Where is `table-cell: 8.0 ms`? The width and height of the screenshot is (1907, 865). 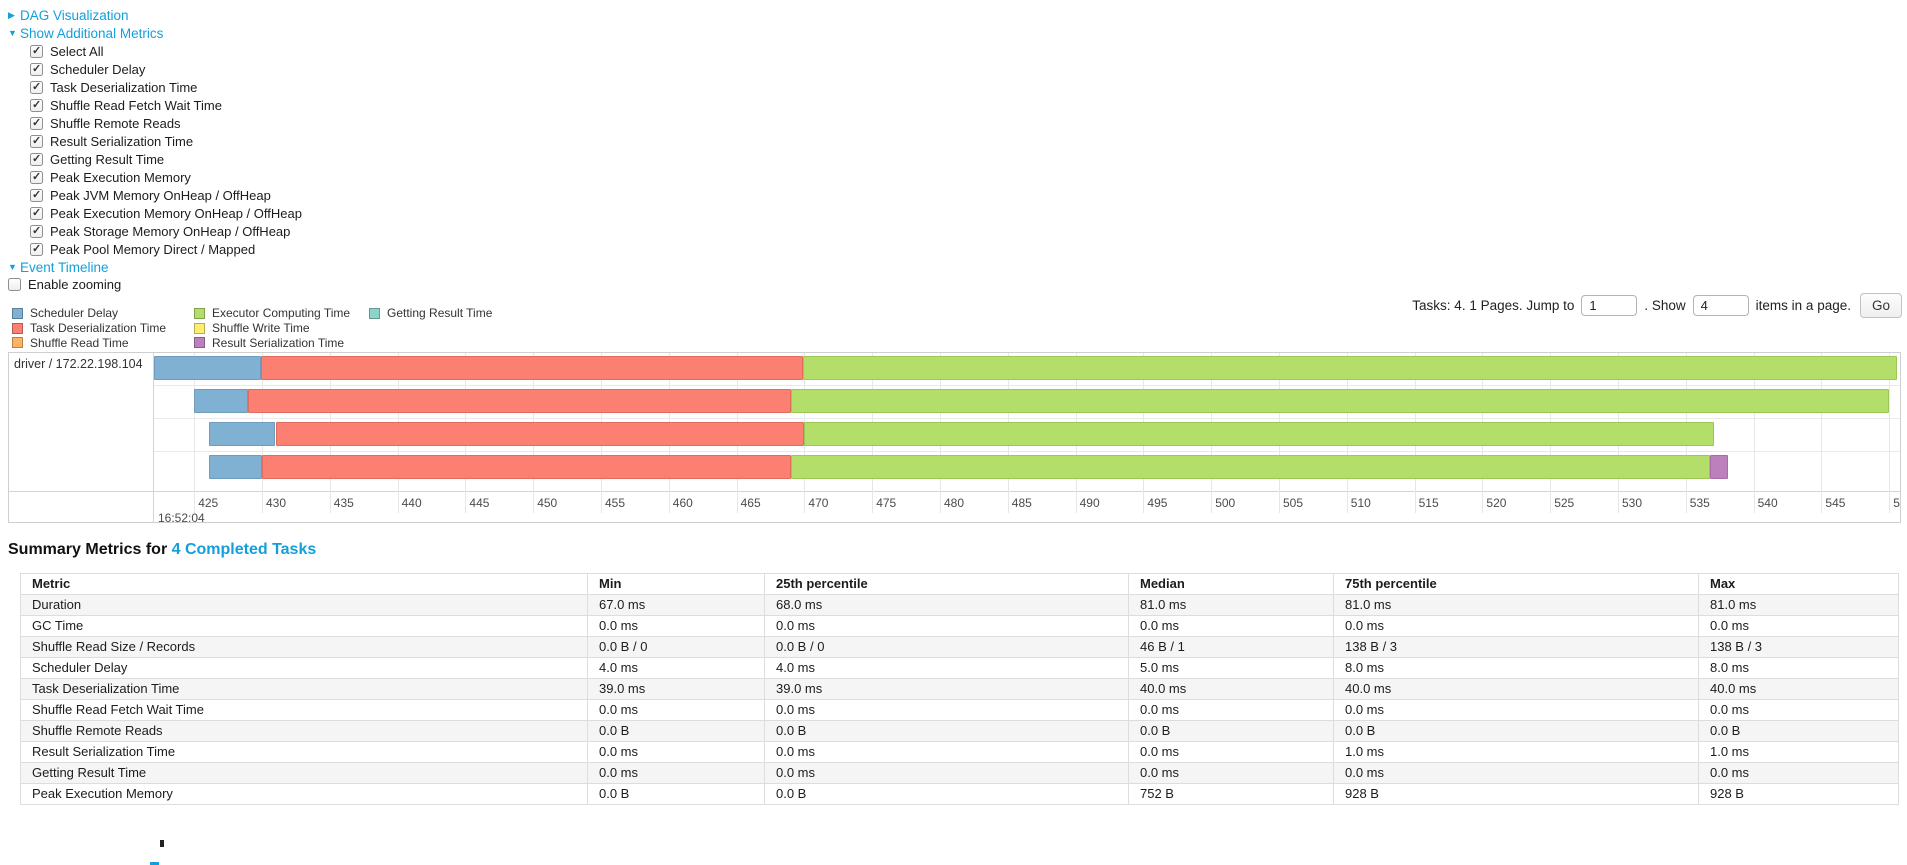
table-cell: 8.0 ms is located at coordinates (1516, 668).